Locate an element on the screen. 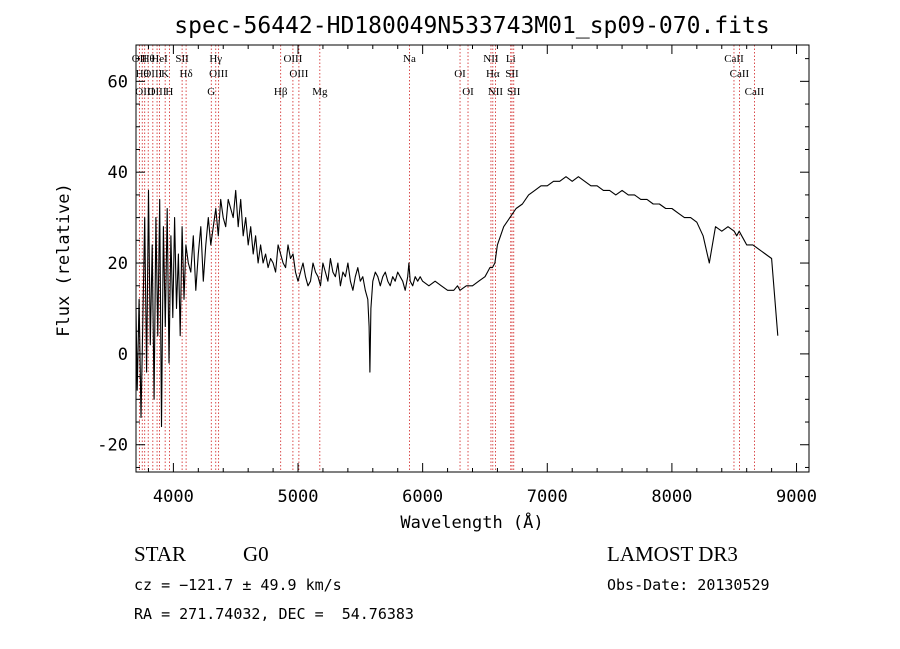 The width and height of the screenshot is (900, 649). spectral-line-label: H is located at coordinates (169, 92).